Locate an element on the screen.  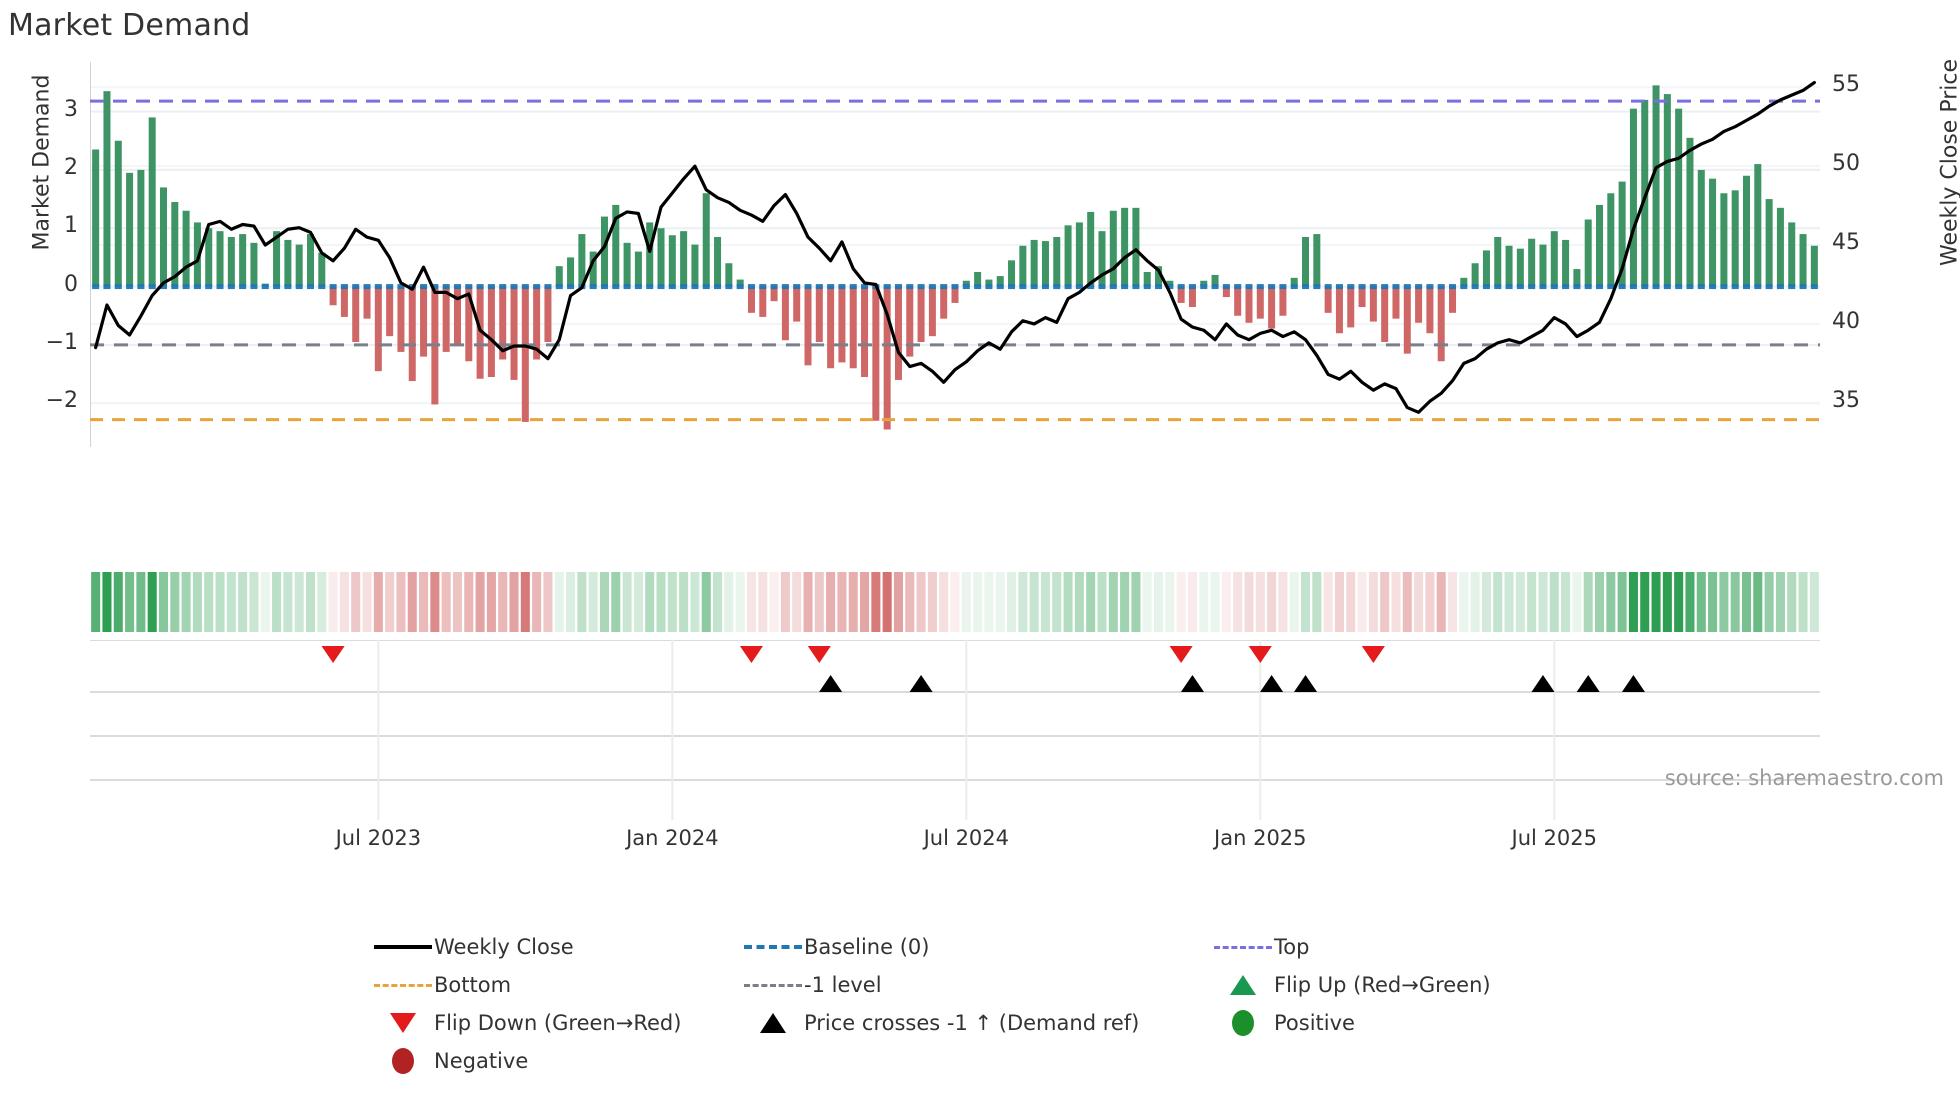
baseline-line-icon is located at coordinates (773, 947).